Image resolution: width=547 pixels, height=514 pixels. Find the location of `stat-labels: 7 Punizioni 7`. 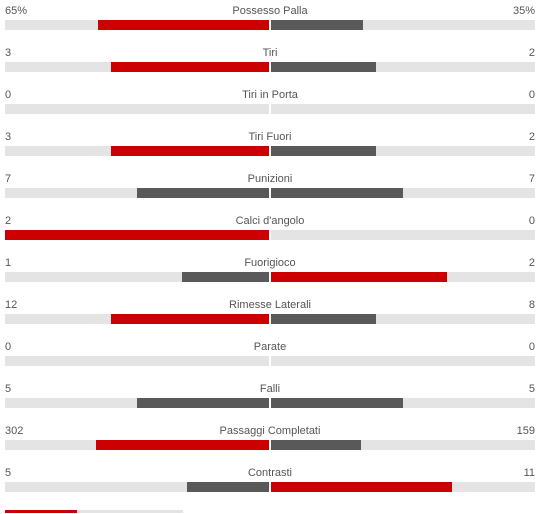

stat-labels: 7 Punizioni 7 is located at coordinates (270, 179).